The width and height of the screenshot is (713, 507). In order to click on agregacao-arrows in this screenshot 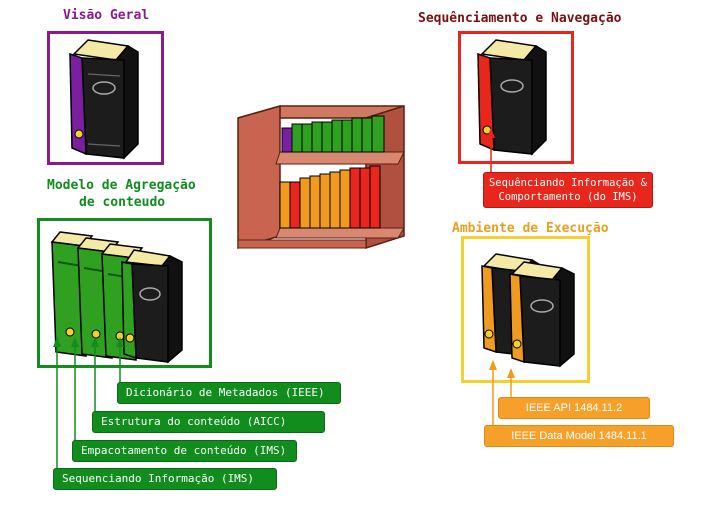, I will do `click(88, 404)`.